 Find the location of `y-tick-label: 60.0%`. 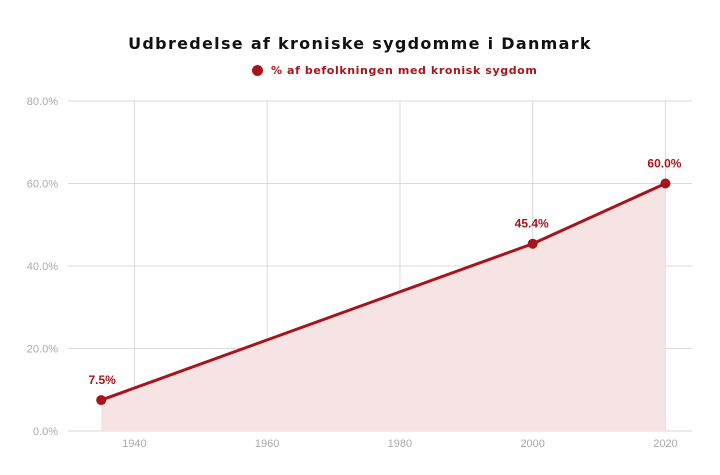

y-tick-label: 60.0% is located at coordinates (42, 185).